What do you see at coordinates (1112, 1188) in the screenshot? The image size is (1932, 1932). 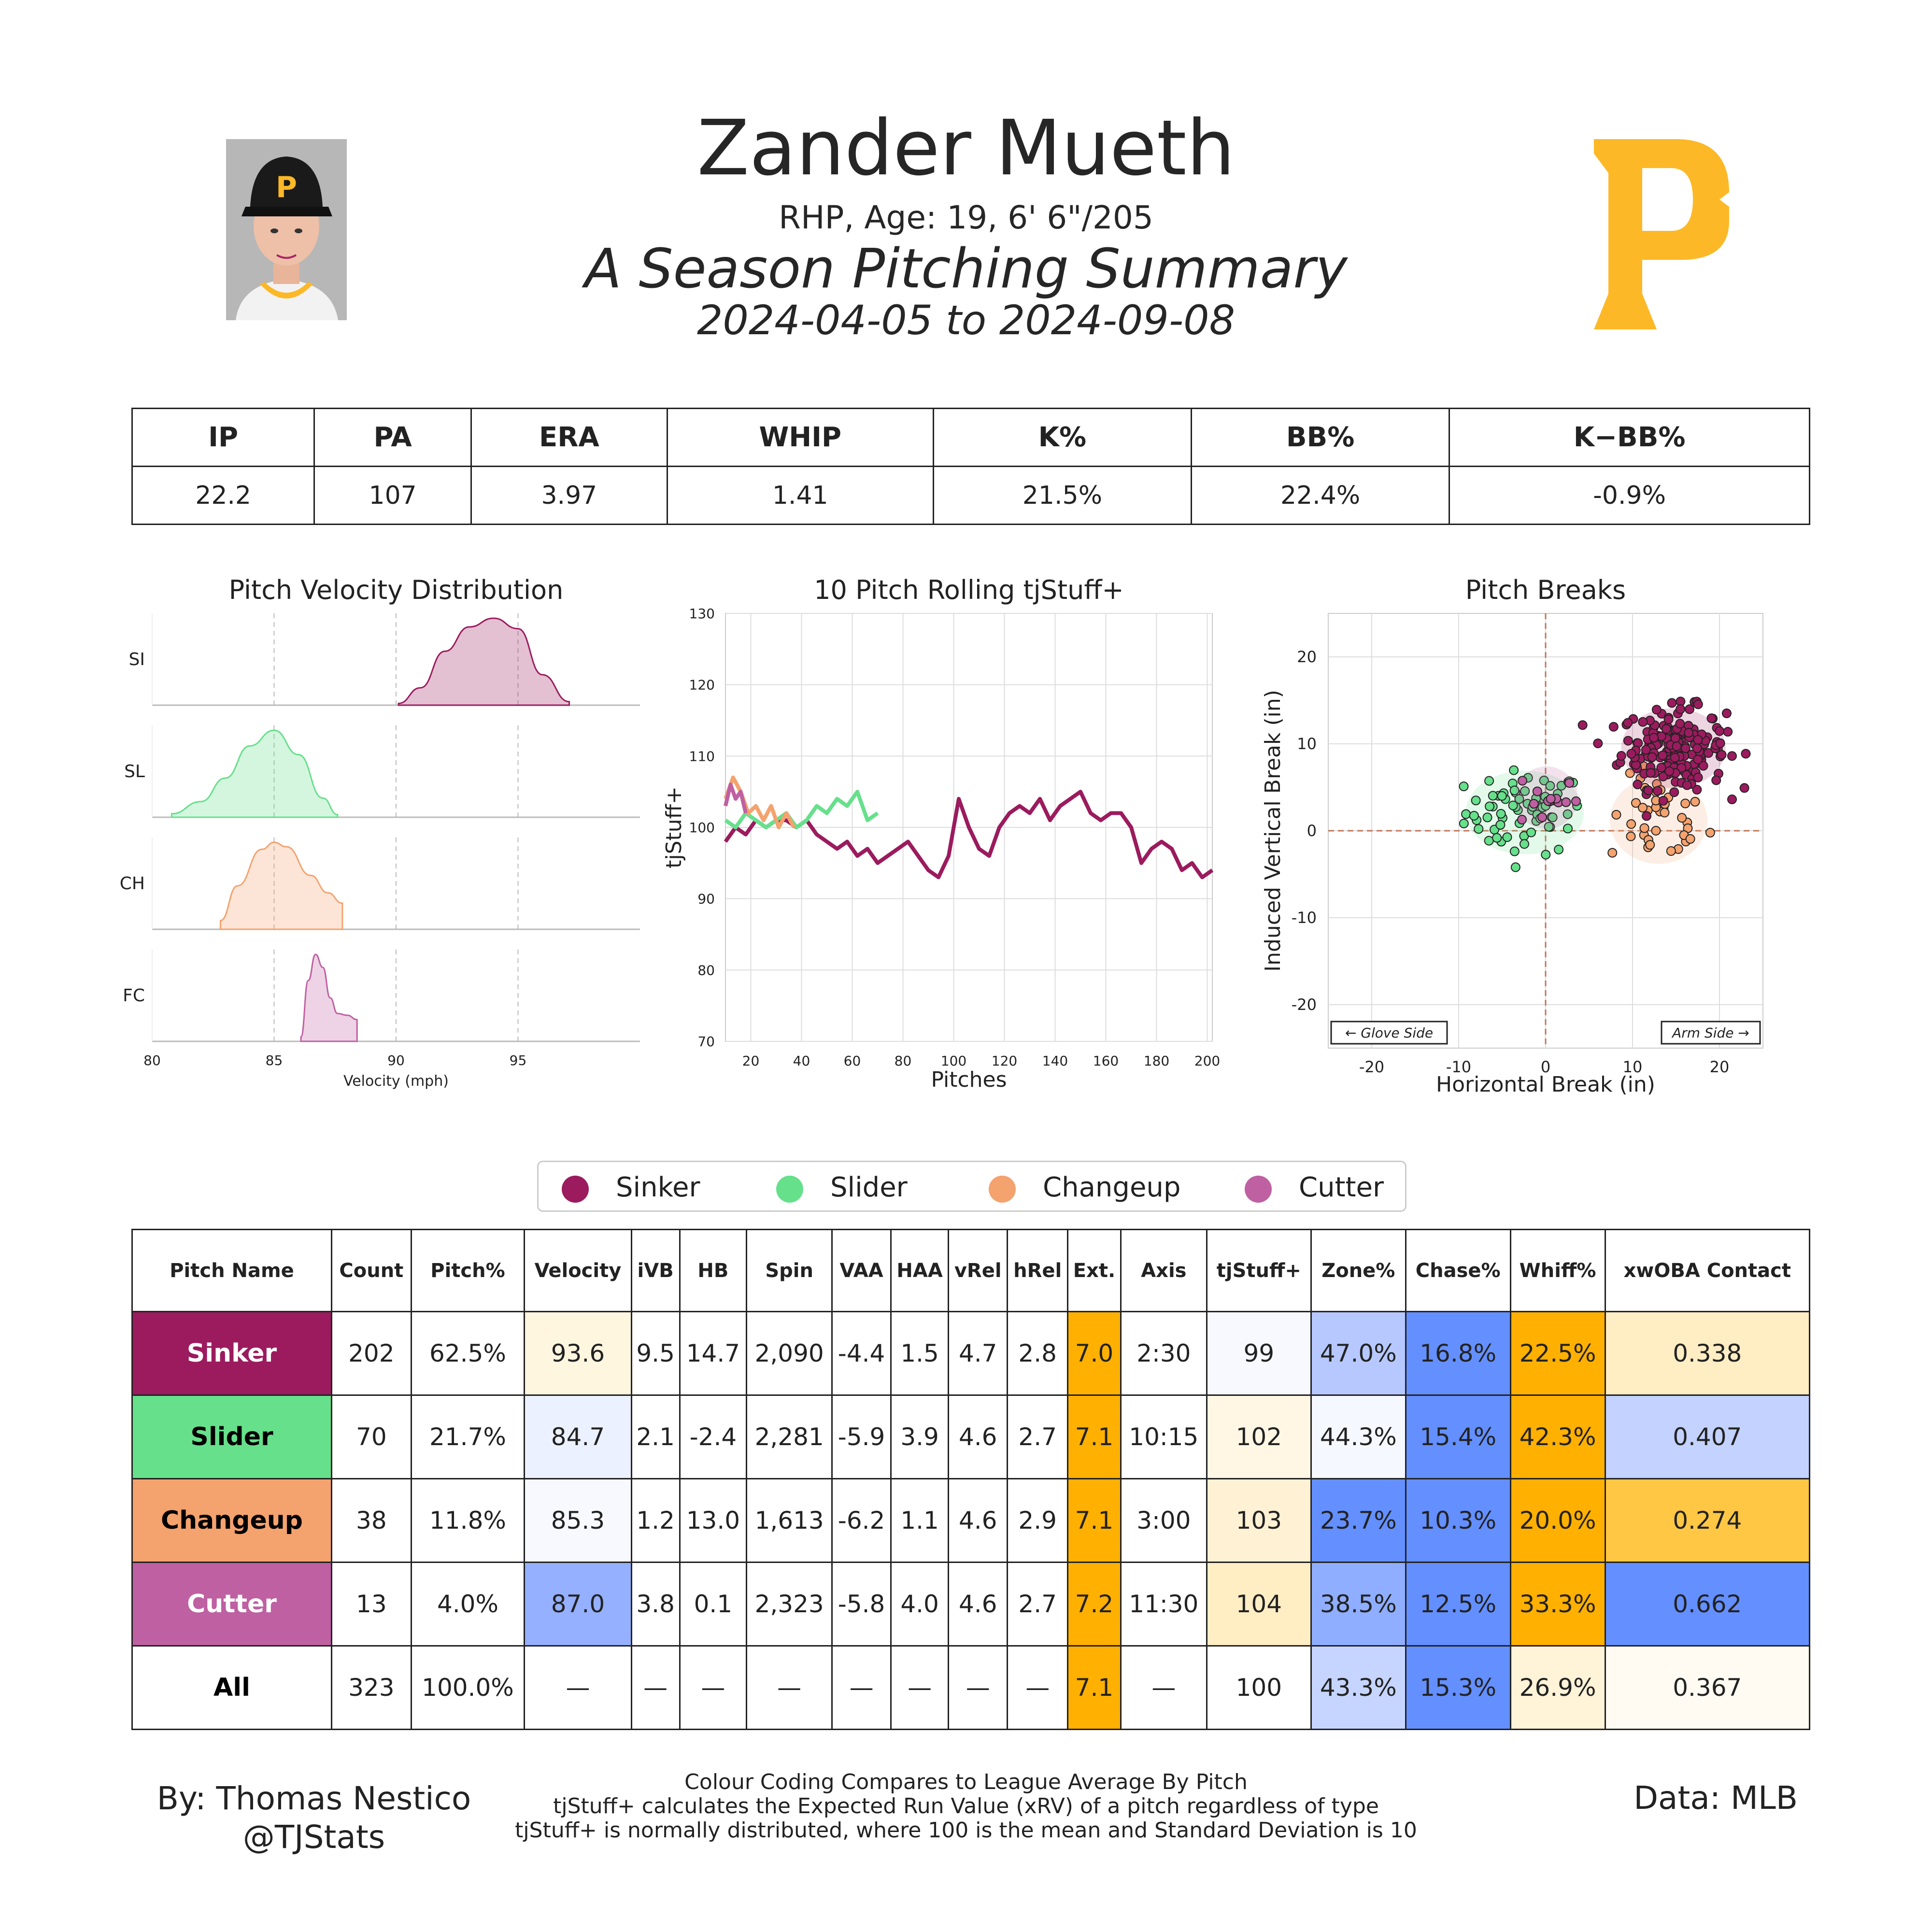 I see `legend-label: Changeup` at bounding box center [1112, 1188].